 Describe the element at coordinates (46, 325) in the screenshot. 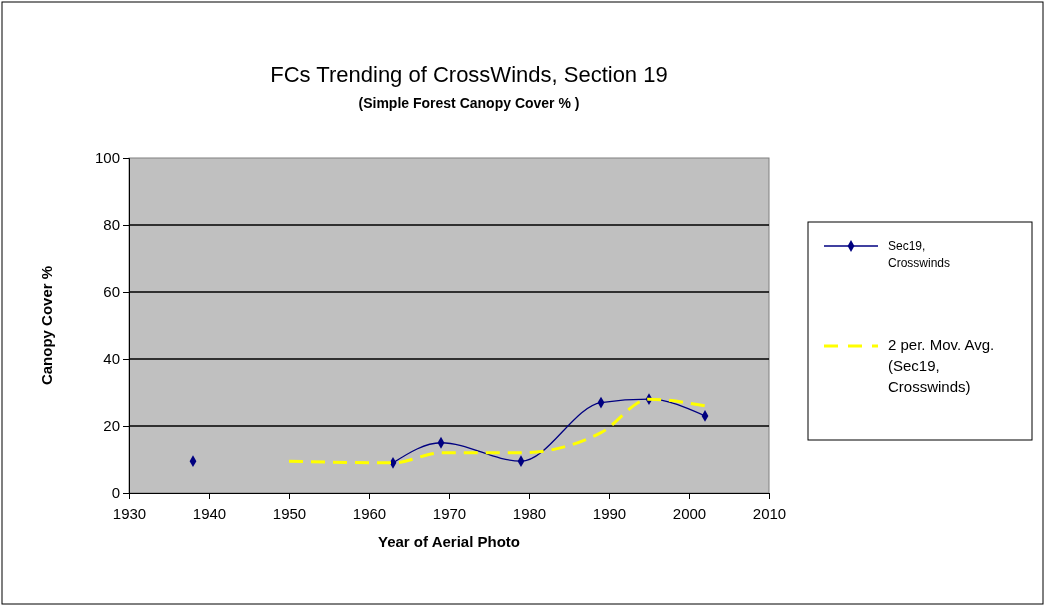

I see `y-axis-title: Canopy Cover %` at that location.